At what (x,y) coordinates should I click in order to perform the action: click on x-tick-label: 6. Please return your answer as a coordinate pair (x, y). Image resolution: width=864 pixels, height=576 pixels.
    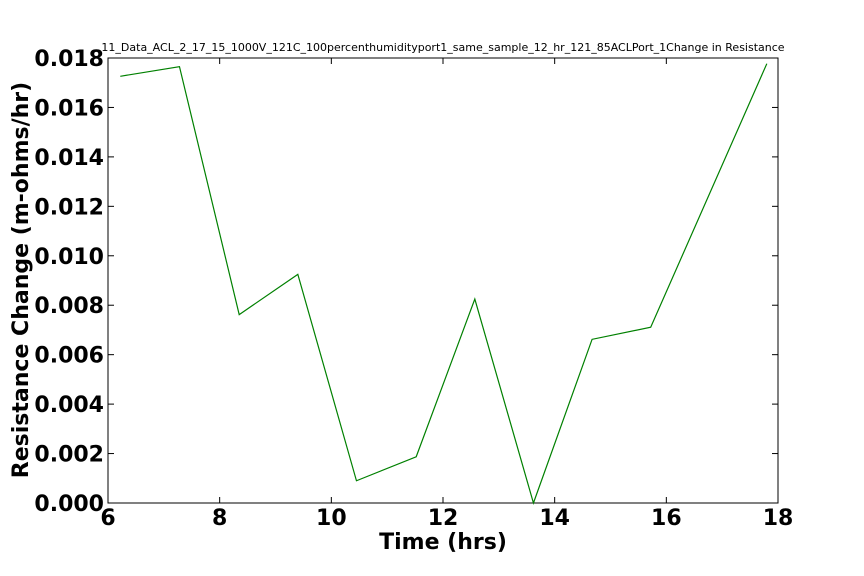
    Looking at the image, I should click on (107, 518).